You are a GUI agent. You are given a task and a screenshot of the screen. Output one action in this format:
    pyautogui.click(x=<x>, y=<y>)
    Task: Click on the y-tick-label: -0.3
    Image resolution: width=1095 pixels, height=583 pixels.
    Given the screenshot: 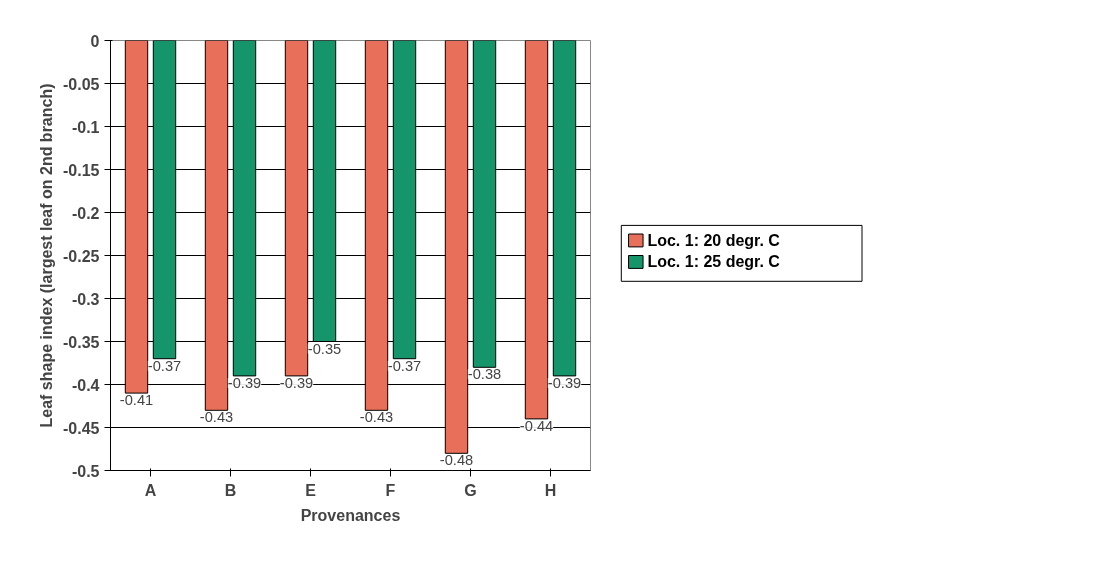 What is the action you would take?
    pyautogui.click(x=85, y=299)
    